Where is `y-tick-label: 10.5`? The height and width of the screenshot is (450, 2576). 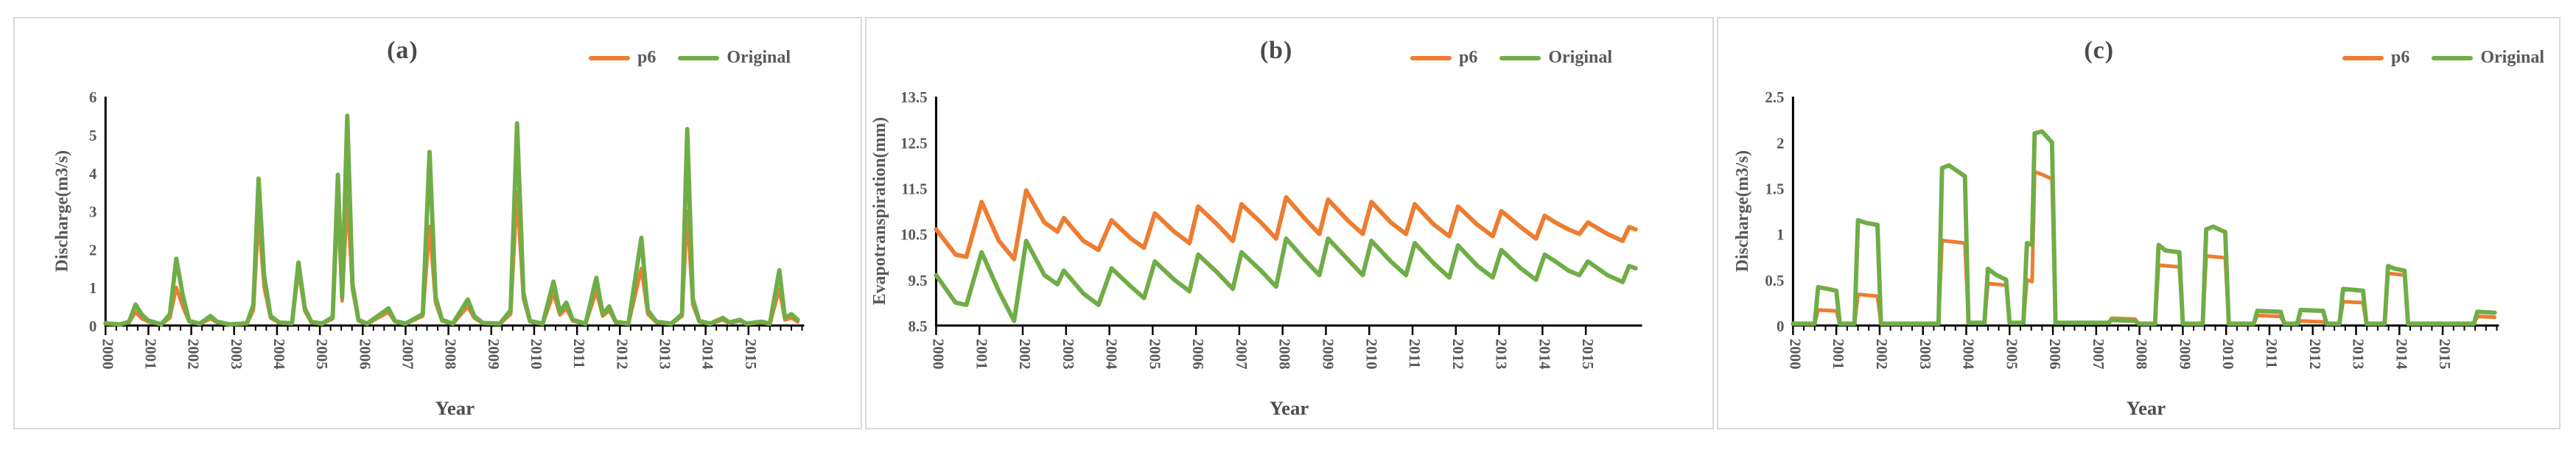 y-tick-label: 10.5 is located at coordinates (913, 235).